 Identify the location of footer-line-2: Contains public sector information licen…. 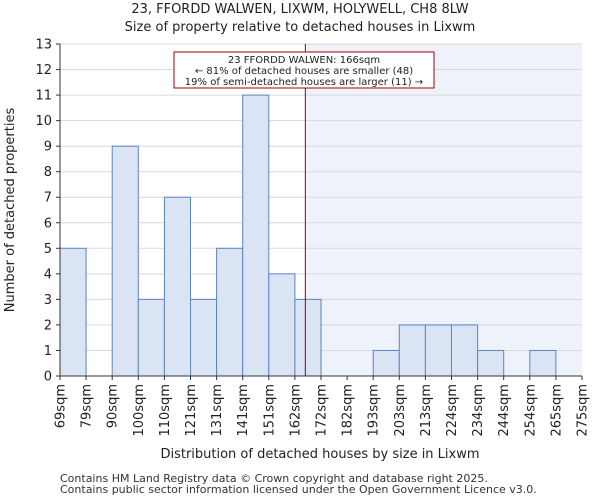
(298, 489).